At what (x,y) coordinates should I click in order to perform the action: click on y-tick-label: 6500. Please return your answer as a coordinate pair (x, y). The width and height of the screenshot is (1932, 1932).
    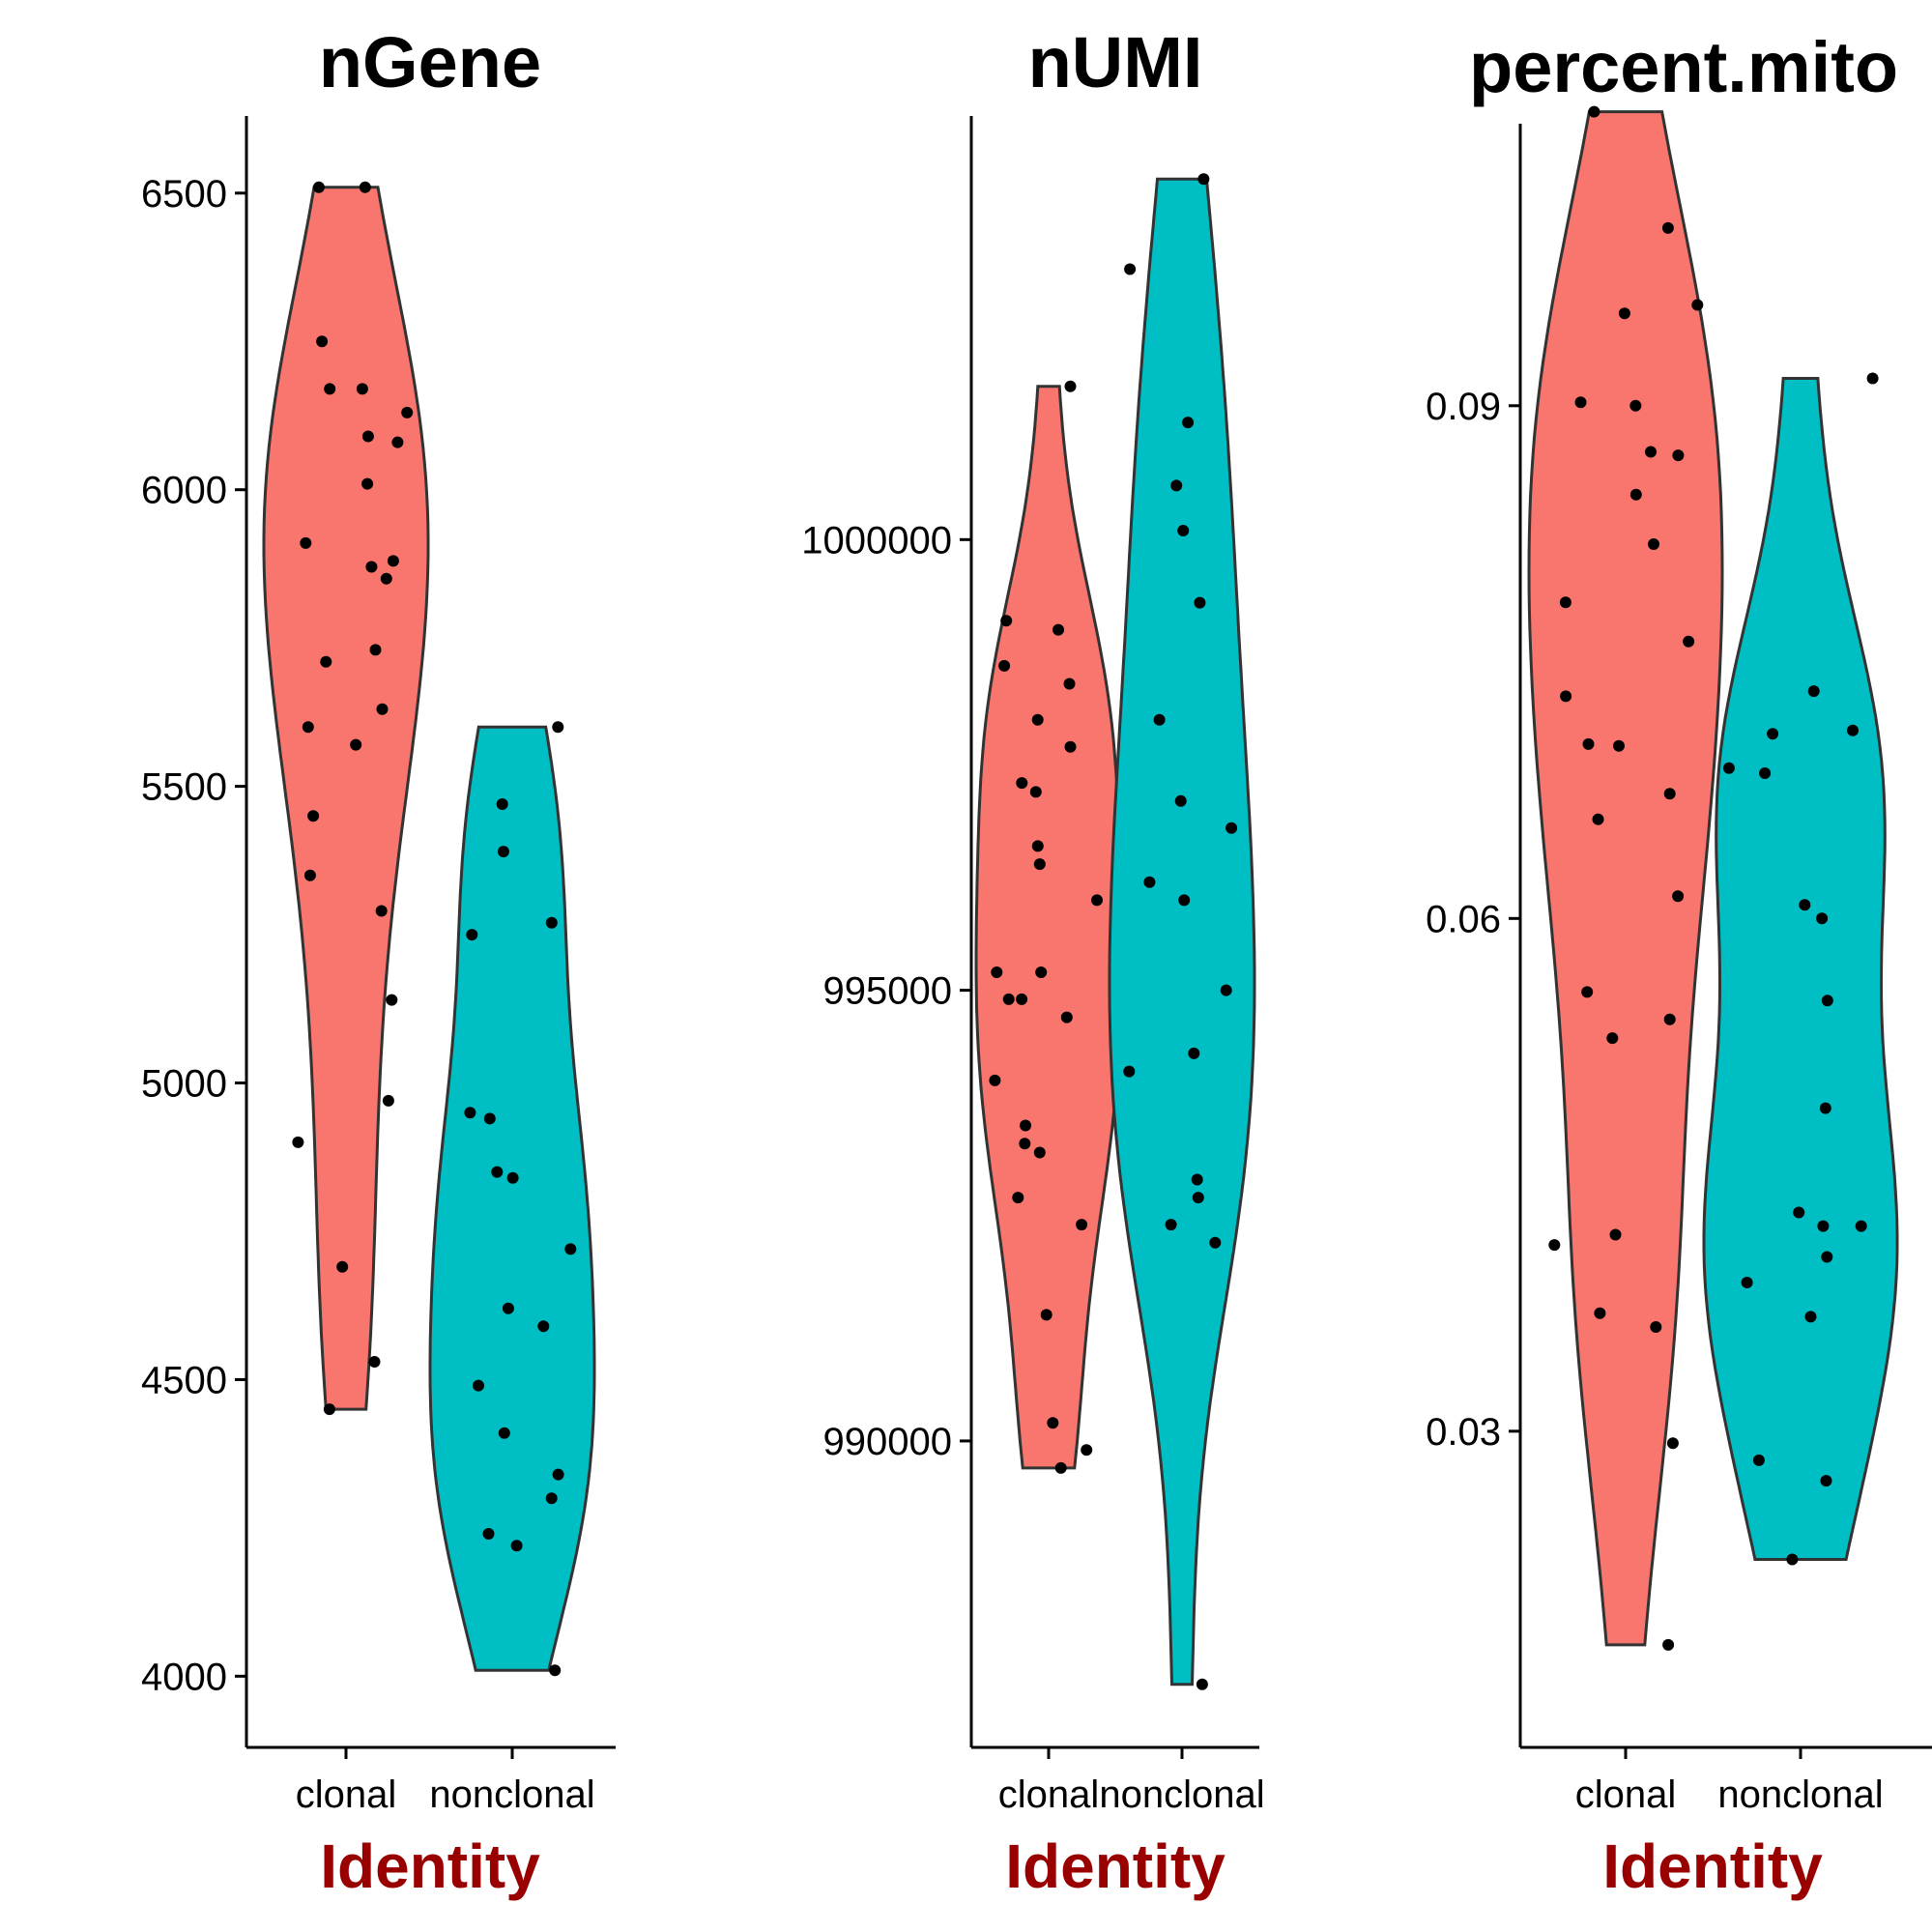
    Looking at the image, I should click on (184, 194).